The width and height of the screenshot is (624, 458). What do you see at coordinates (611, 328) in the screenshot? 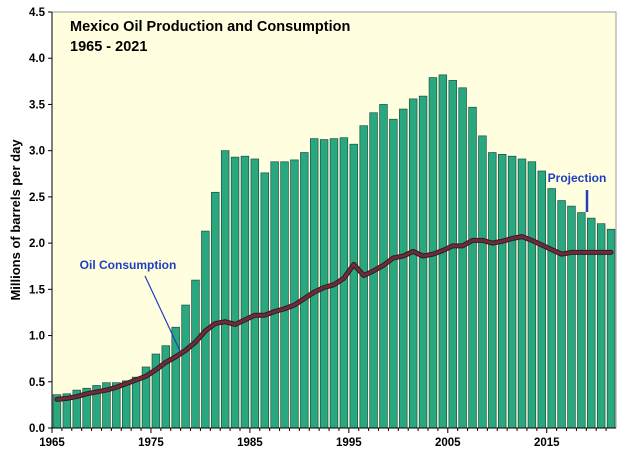
I see `production-bar-2021` at bounding box center [611, 328].